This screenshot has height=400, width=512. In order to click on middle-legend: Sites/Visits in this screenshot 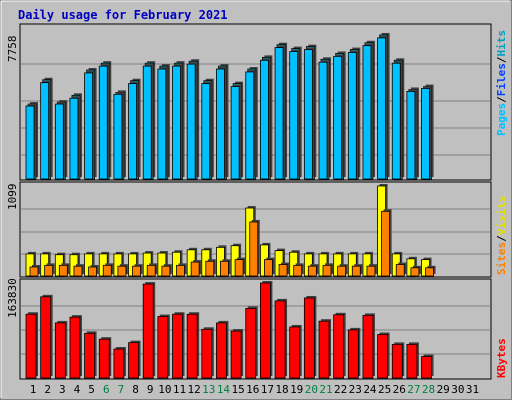, I will do `click(501, 236)`.